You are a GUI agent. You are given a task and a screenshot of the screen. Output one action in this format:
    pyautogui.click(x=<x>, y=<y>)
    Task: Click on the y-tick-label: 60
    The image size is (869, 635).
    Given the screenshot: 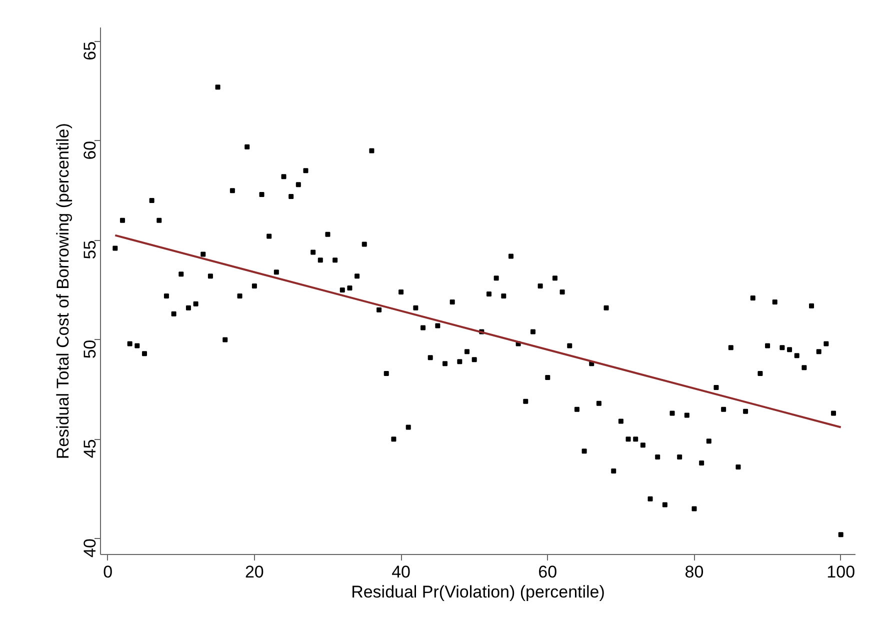 What is the action you would take?
    pyautogui.click(x=90, y=150)
    